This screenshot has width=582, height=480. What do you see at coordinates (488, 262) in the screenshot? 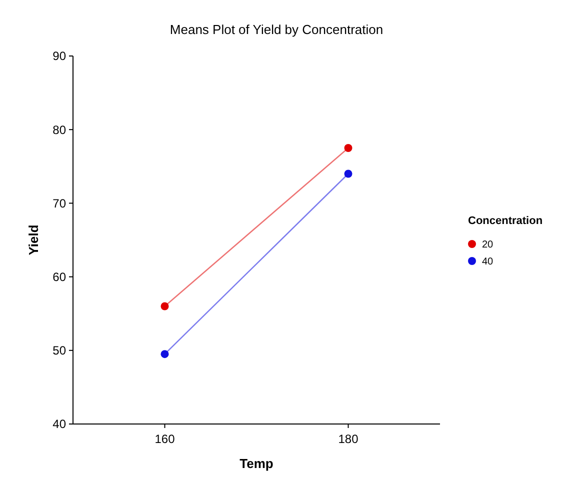
I see `legend-label: 40` at bounding box center [488, 262].